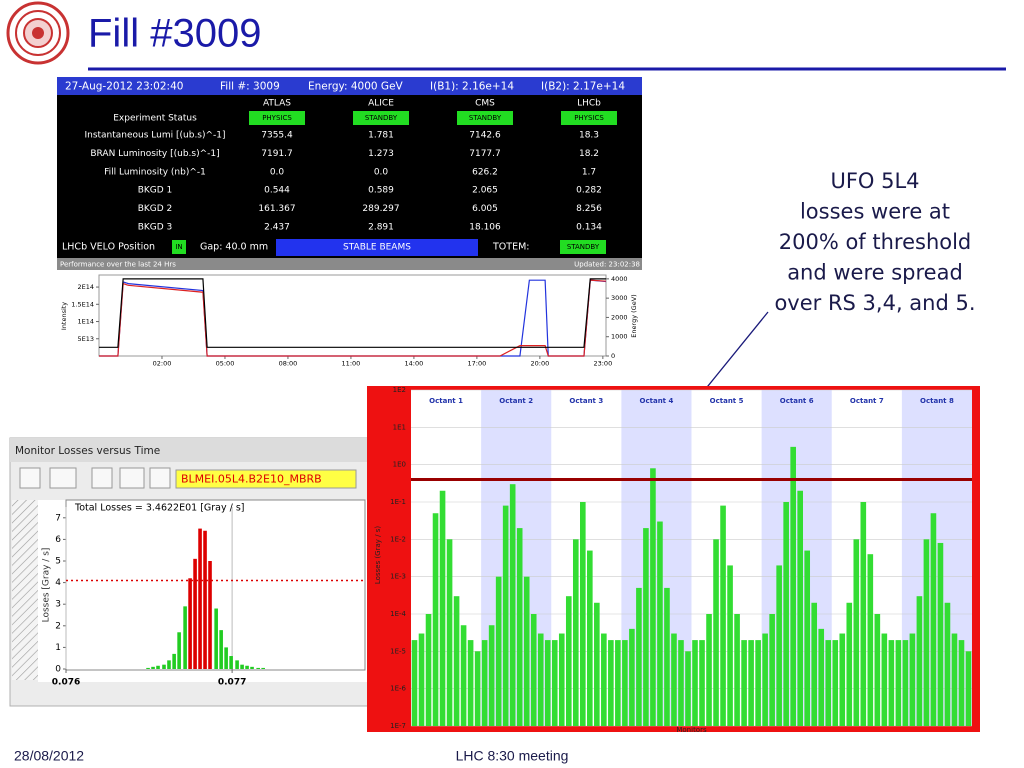  I want to click on cell: 7177.7, so click(485, 154).